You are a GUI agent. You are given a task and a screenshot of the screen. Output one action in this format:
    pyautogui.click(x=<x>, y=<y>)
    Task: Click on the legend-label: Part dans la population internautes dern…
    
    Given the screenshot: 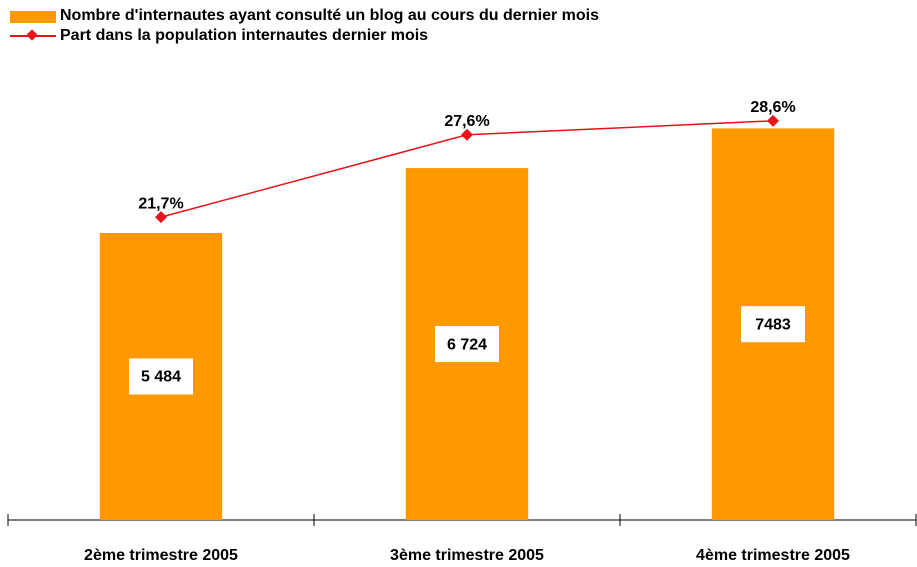 What is the action you would take?
    pyautogui.click(x=244, y=35)
    